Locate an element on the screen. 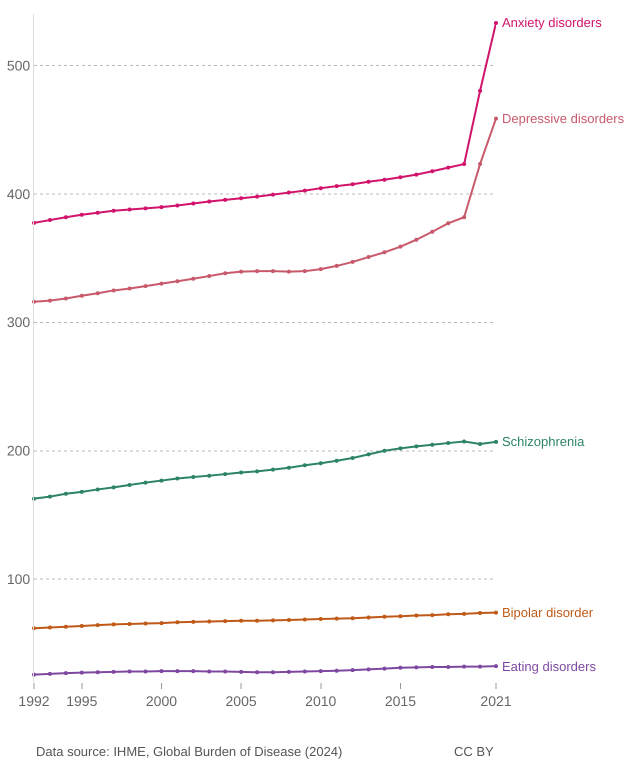 The height and width of the screenshot is (760, 636). x-tick-label: 2015 is located at coordinates (400, 700).